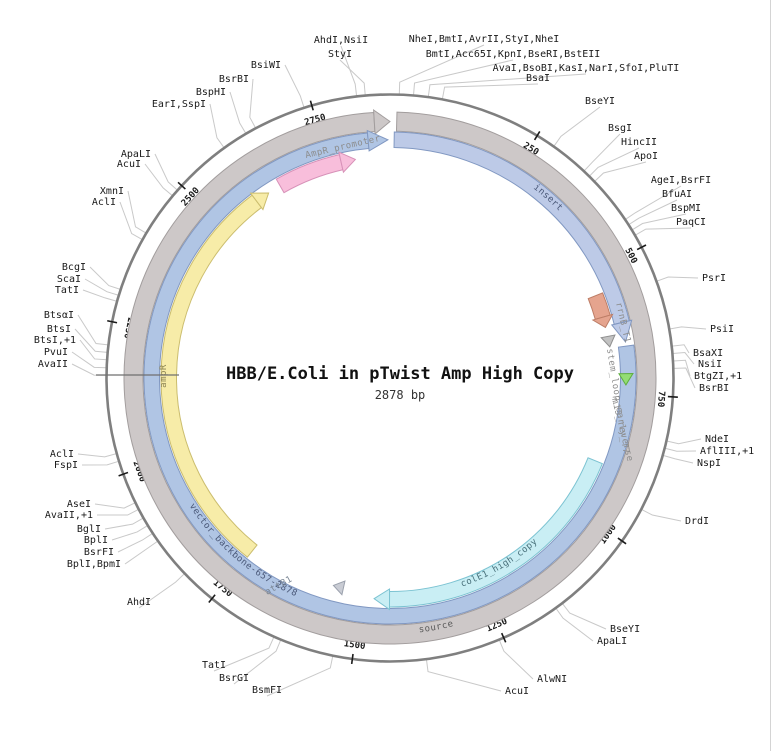 Image resolution: width=784 pixels, height=751 pixels. Describe the element at coordinates (59, 329) in the screenshot. I see `enzyme-label: BtsI` at that location.